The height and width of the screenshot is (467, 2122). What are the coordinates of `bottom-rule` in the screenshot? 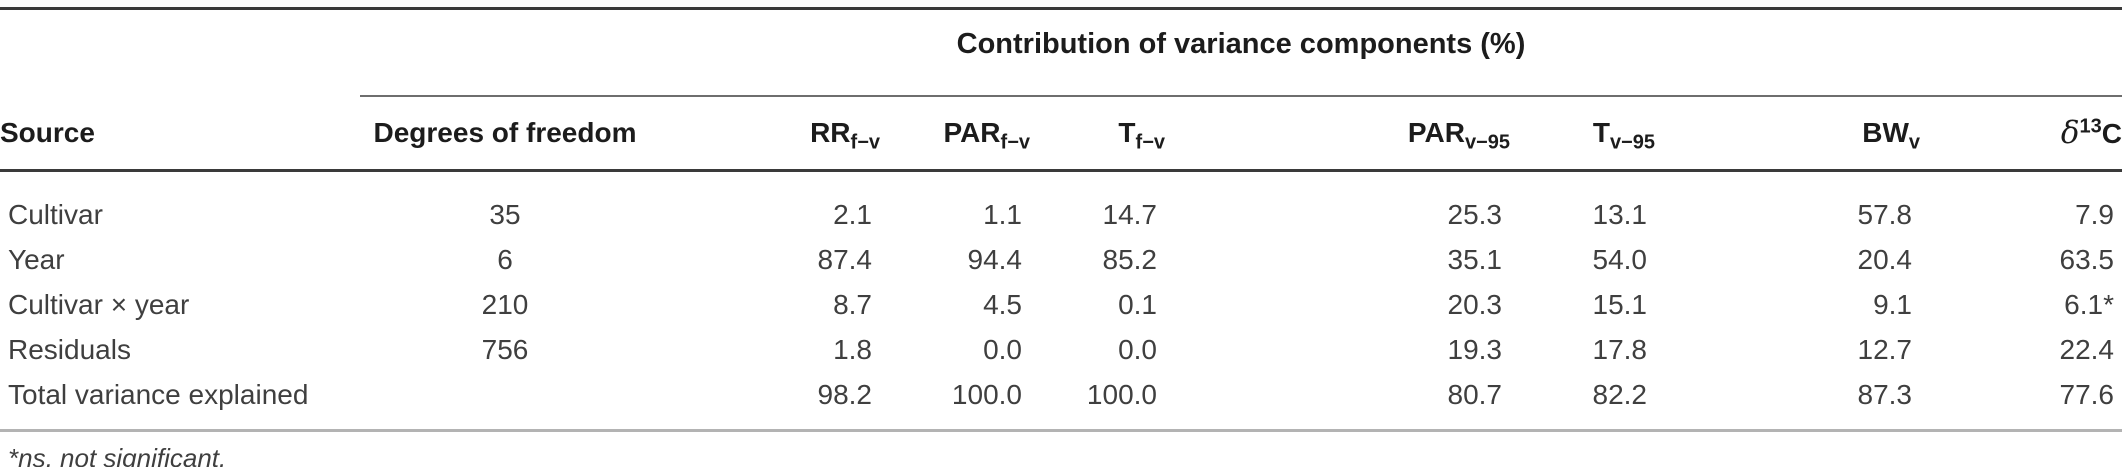 It's located at (1061, 430).